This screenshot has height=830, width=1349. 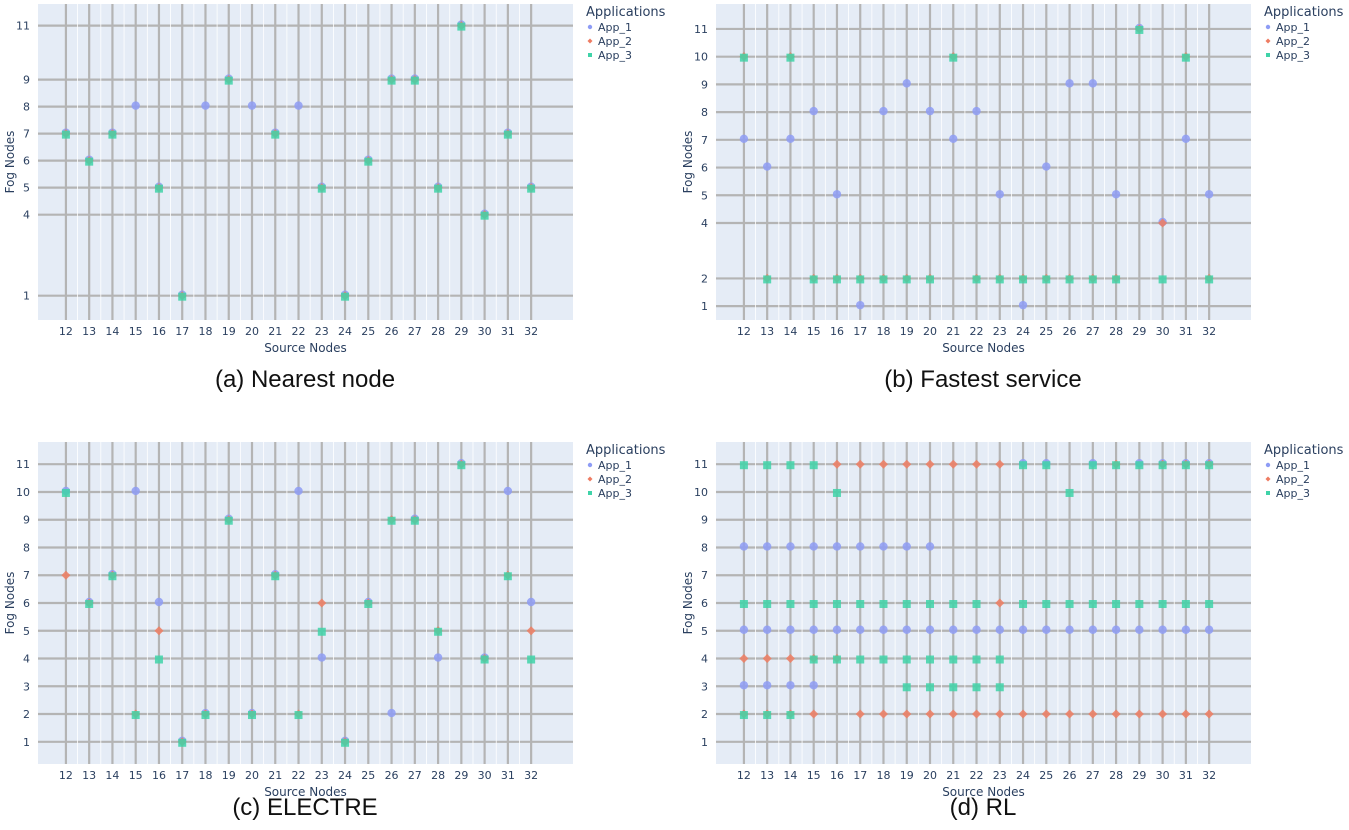 What do you see at coordinates (704, 686) in the screenshot?
I see `y-tick-label: 3` at bounding box center [704, 686].